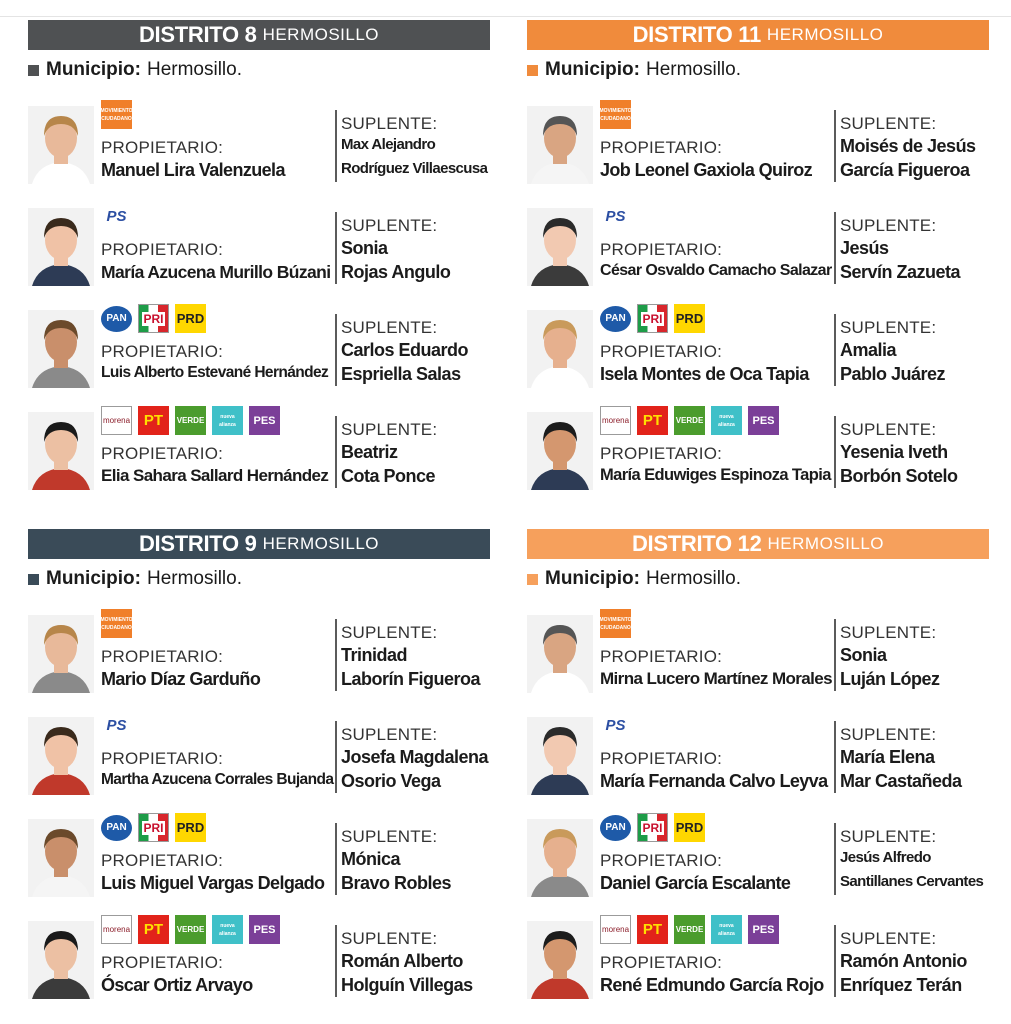 This screenshot has width=1011, height=1024. Describe the element at coordinates (716, 270) in the screenshot. I see `propietario-name: César Osvaldo Camacho Salazar` at that location.